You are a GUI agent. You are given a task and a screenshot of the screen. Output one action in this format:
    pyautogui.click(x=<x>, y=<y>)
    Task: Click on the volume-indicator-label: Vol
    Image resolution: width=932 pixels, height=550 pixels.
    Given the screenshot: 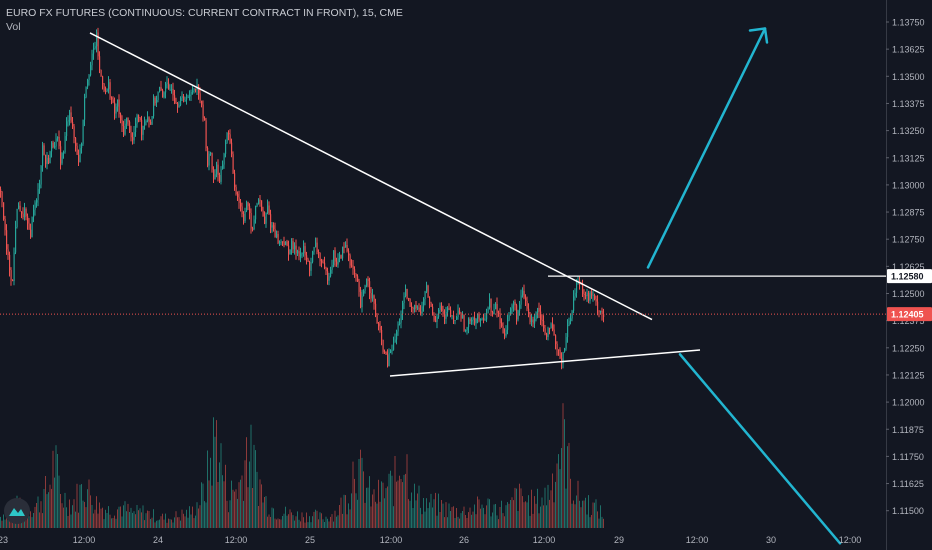 What is the action you would take?
    pyautogui.click(x=13, y=27)
    